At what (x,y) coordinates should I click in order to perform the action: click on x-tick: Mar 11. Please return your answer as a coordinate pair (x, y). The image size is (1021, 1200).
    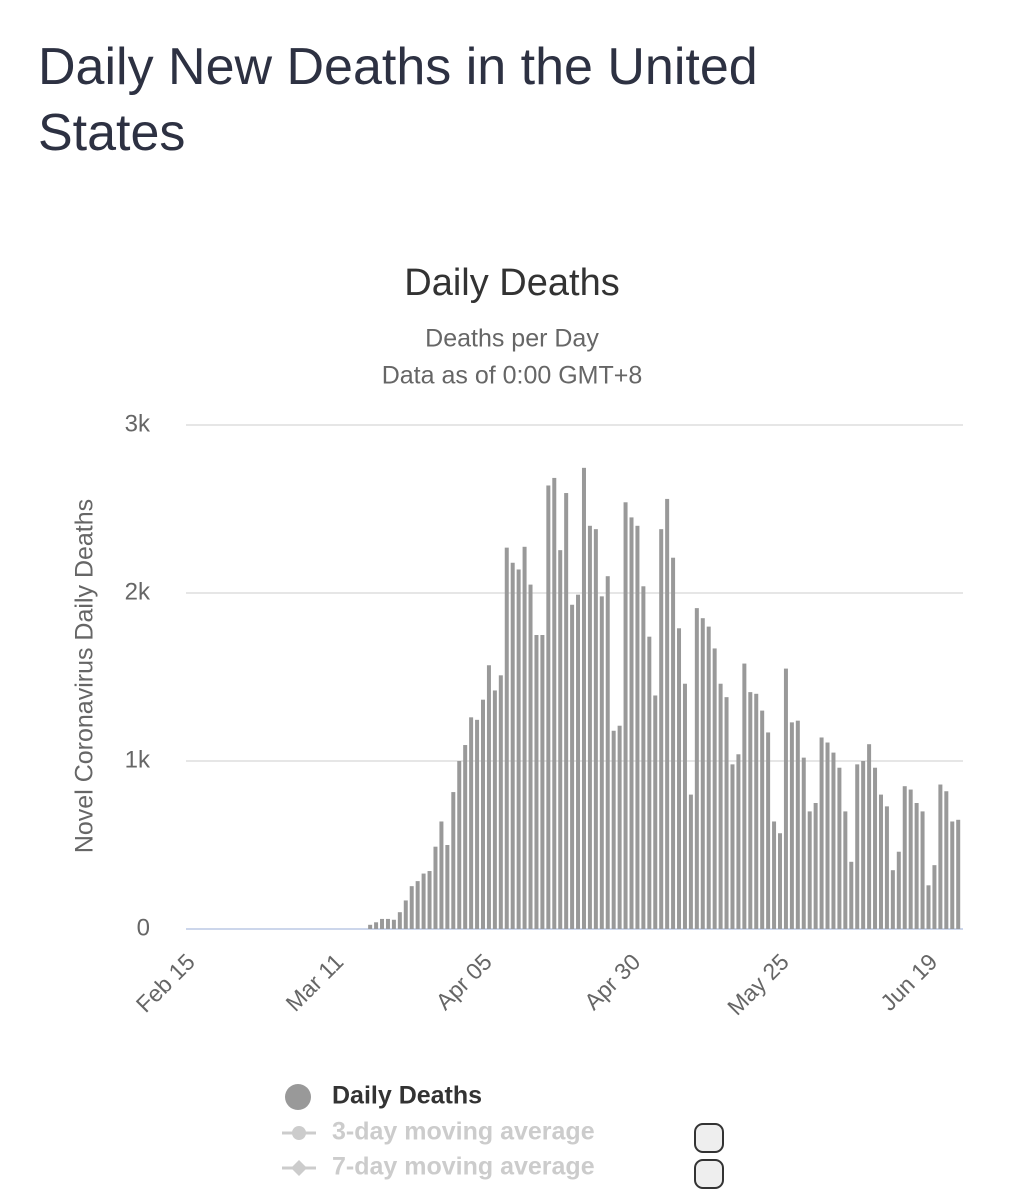
    Looking at the image, I should click on (315, 982).